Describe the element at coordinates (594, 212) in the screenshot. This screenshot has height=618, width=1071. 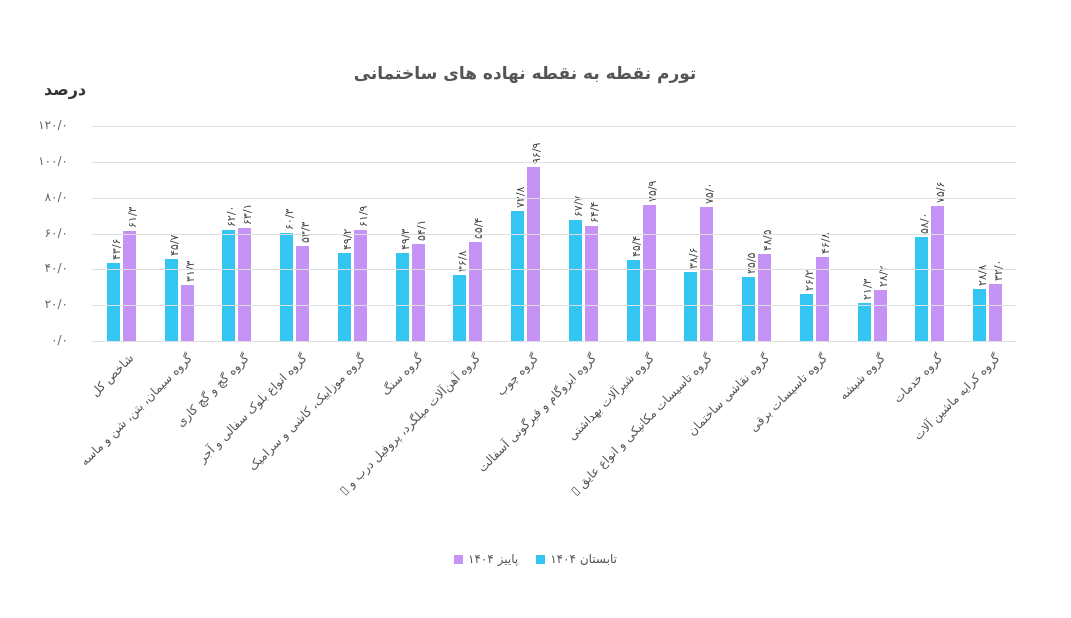
I see `data-label: ۶۴/۴` at that location.